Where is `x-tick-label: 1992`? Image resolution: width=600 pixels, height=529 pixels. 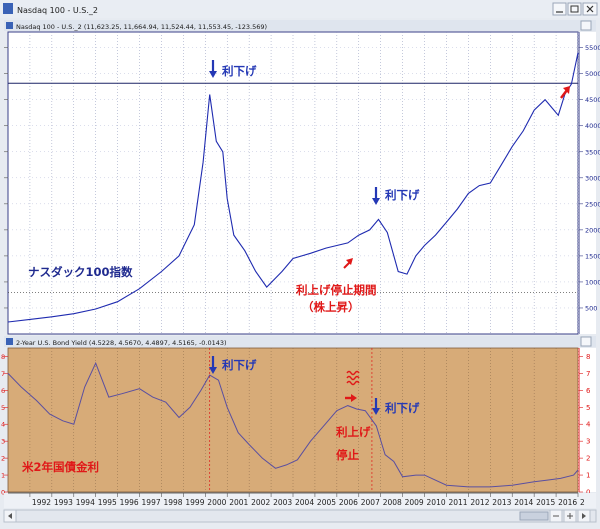 x-tick-label: 1992 is located at coordinates (41, 502).